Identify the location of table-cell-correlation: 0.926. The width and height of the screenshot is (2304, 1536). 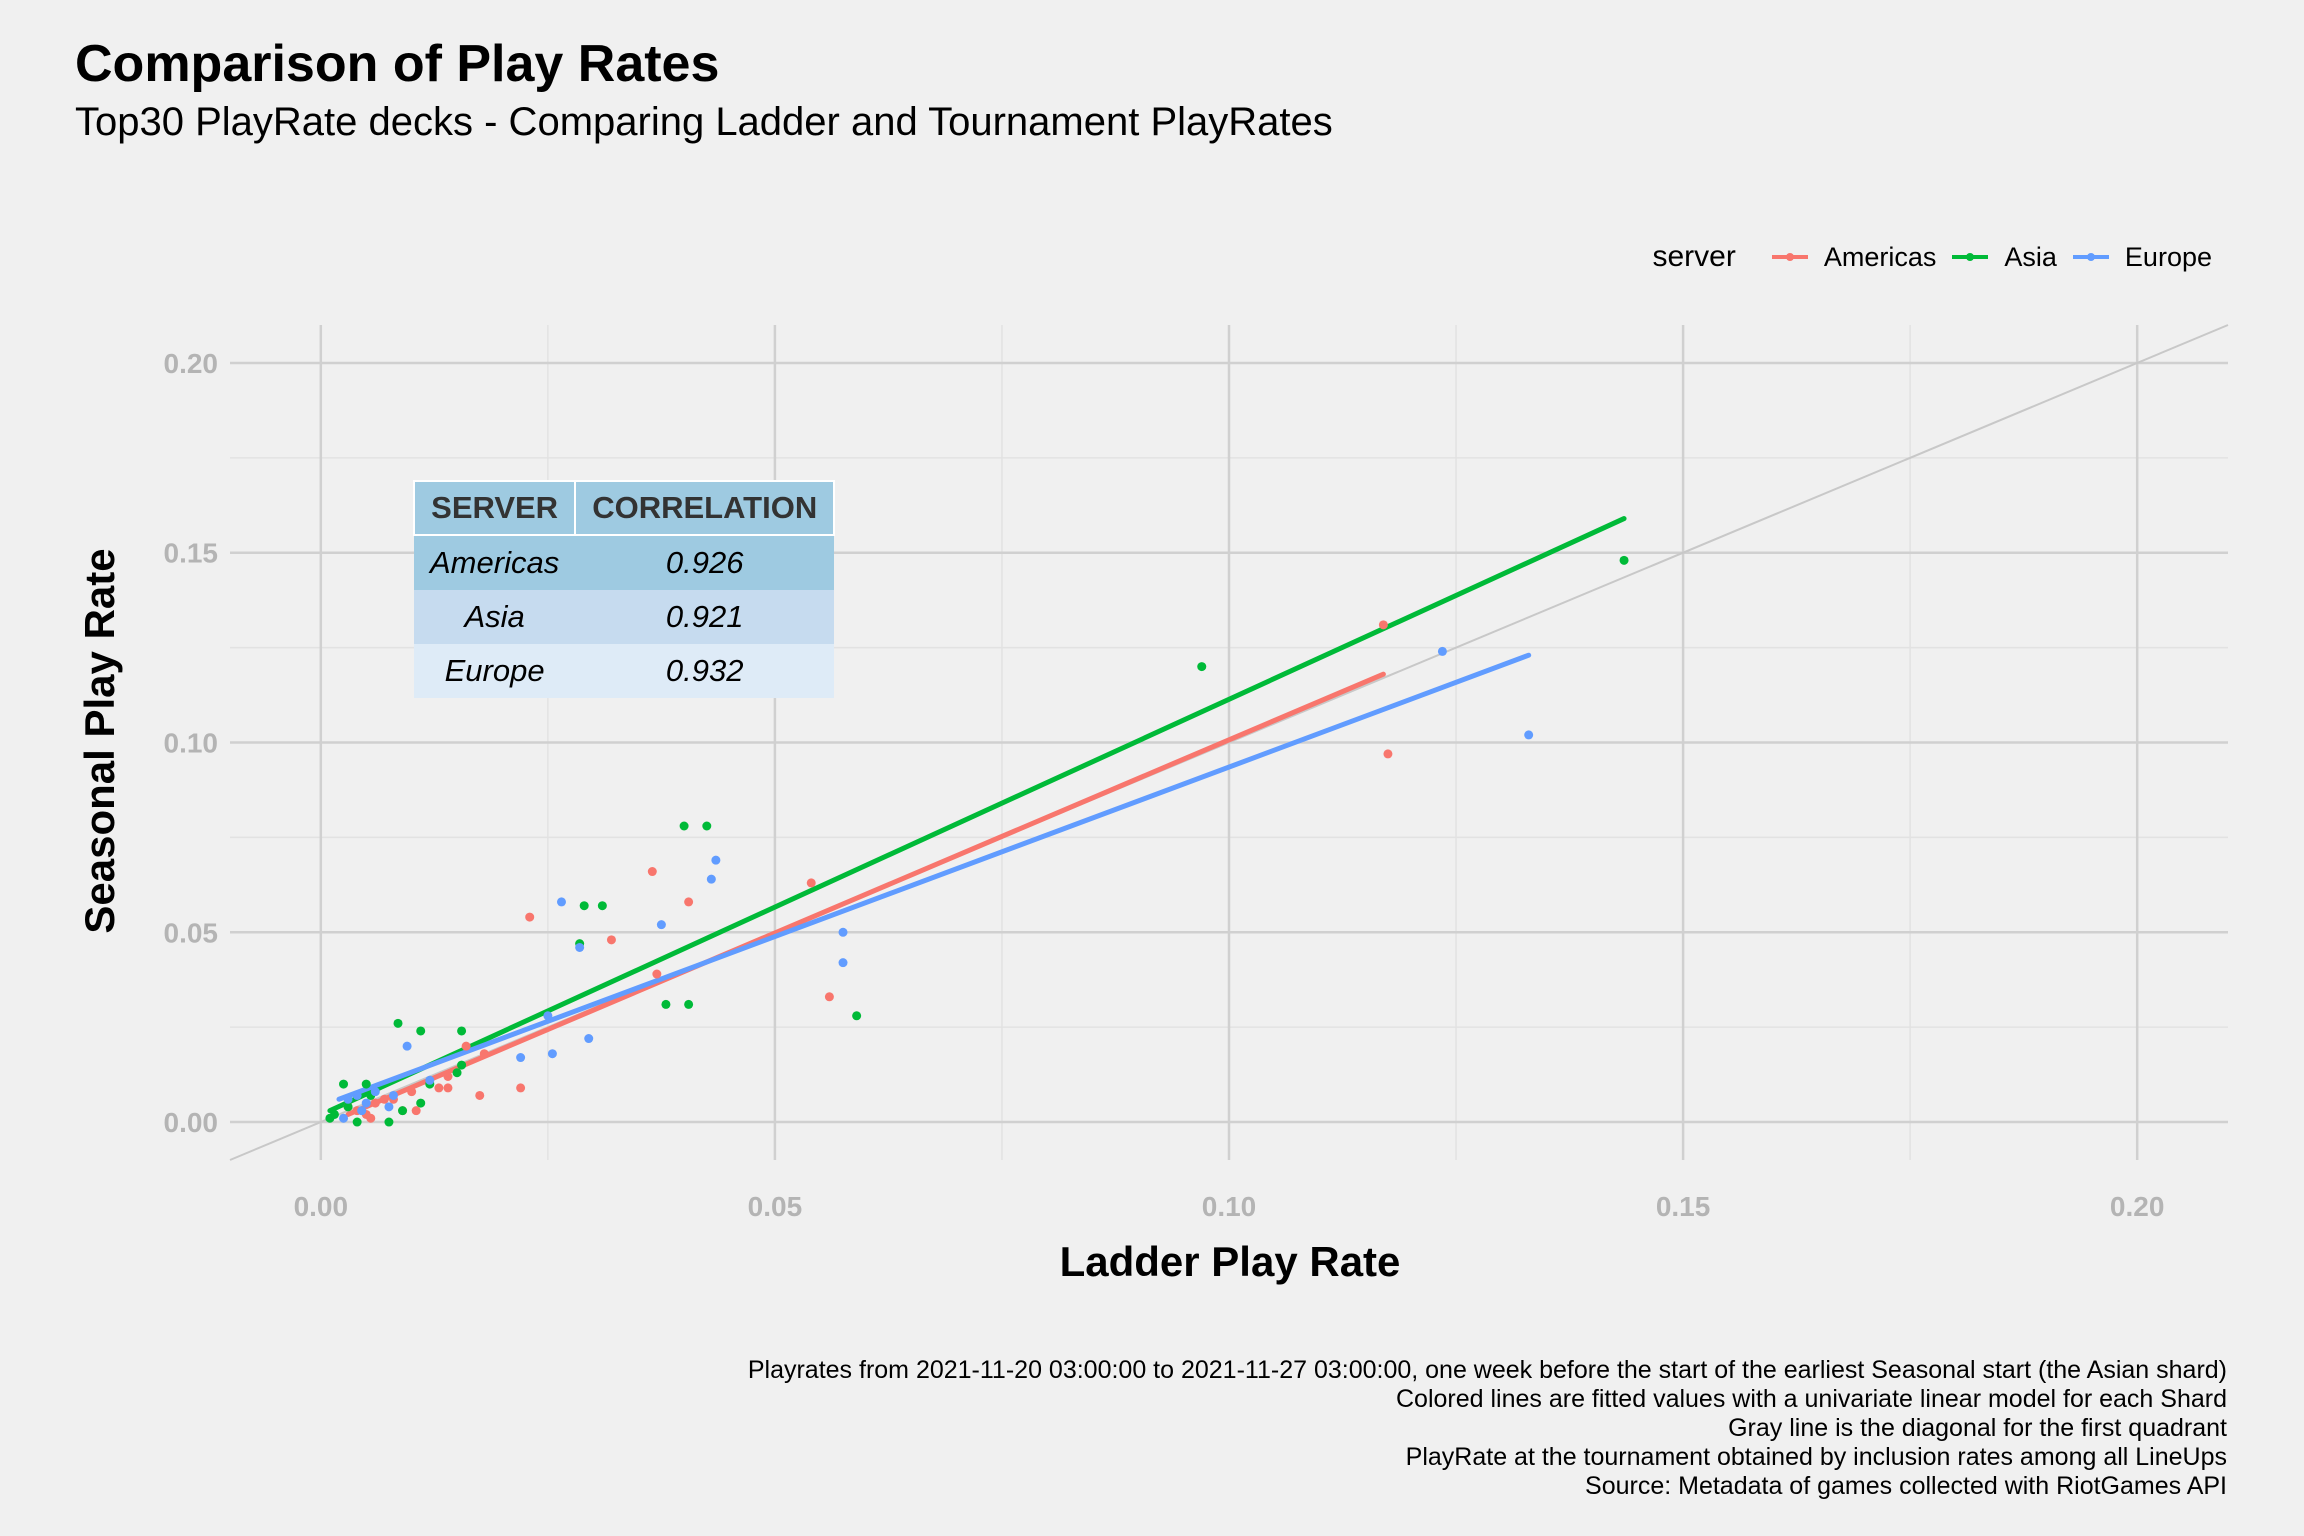
(705, 562).